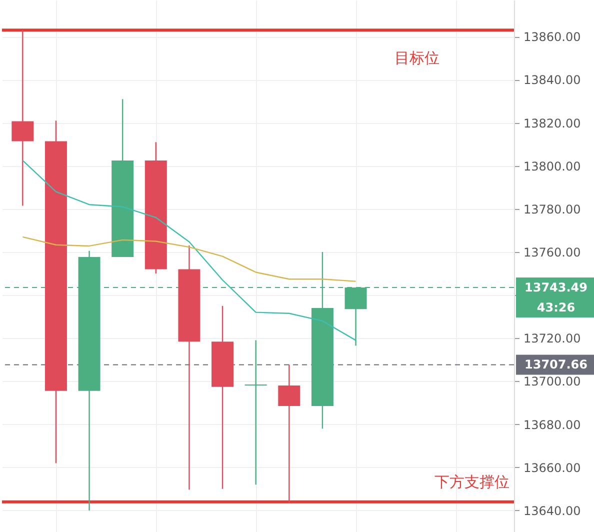  I want to click on y-tick-label: 13800.00, so click(552, 166).